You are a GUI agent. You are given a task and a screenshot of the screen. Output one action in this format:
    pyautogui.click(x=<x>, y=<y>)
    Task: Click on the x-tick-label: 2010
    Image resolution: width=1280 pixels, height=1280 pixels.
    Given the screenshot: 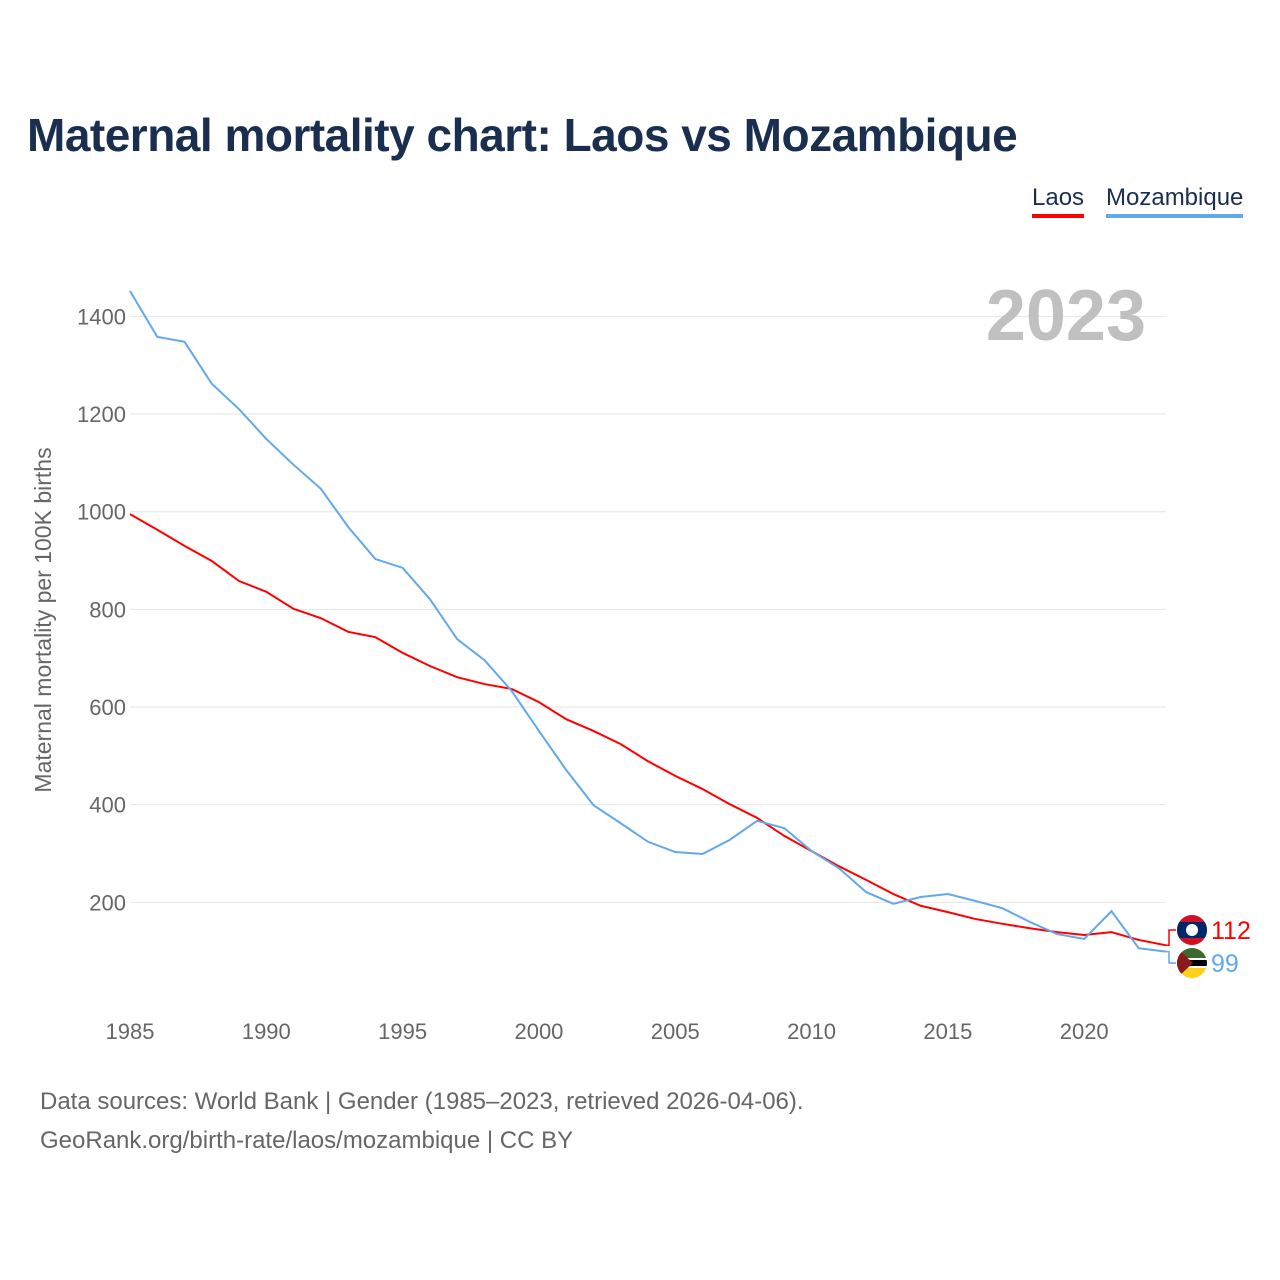 What is the action you would take?
    pyautogui.click(x=811, y=1031)
    